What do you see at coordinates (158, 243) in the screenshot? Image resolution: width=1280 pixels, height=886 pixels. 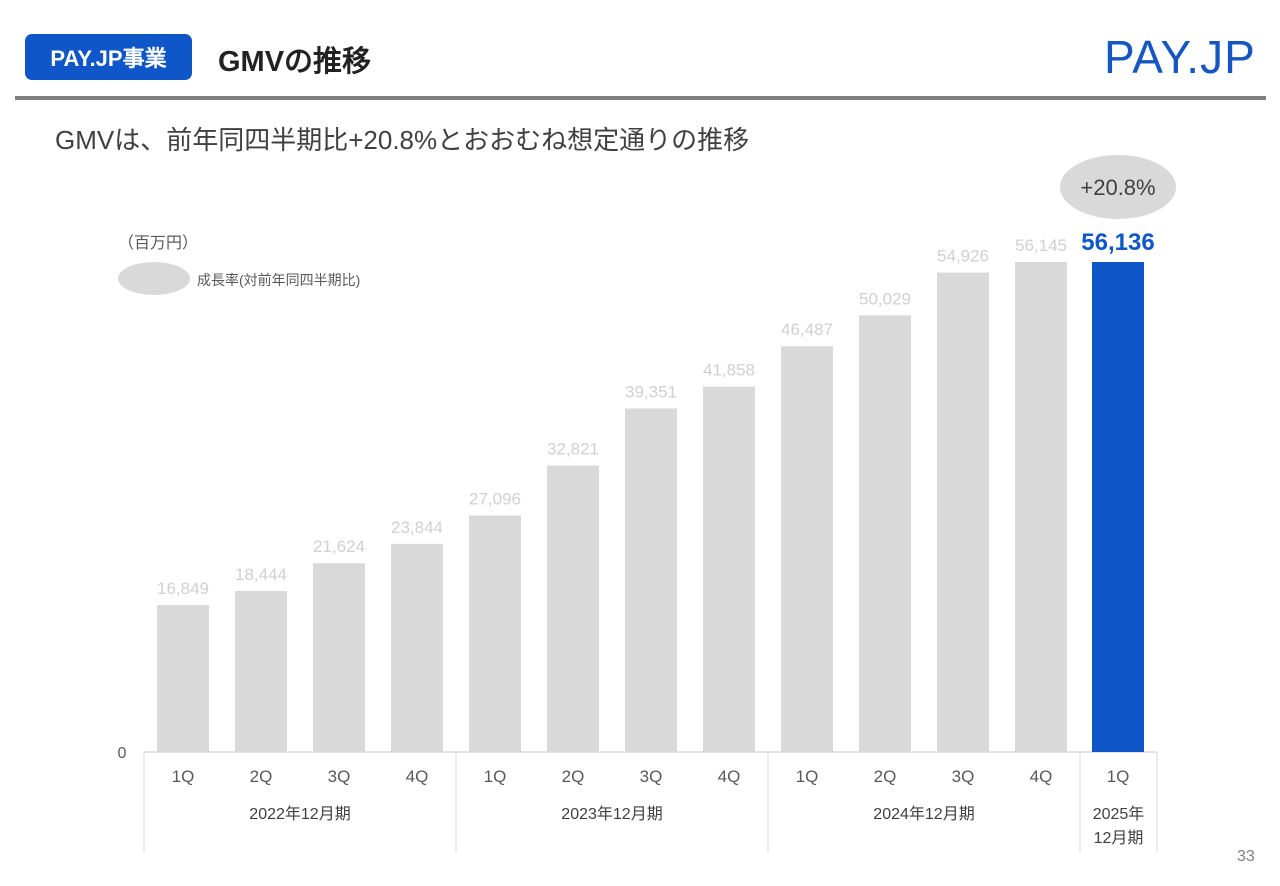 I see `unit-label: （百万円）` at bounding box center [158, 243].